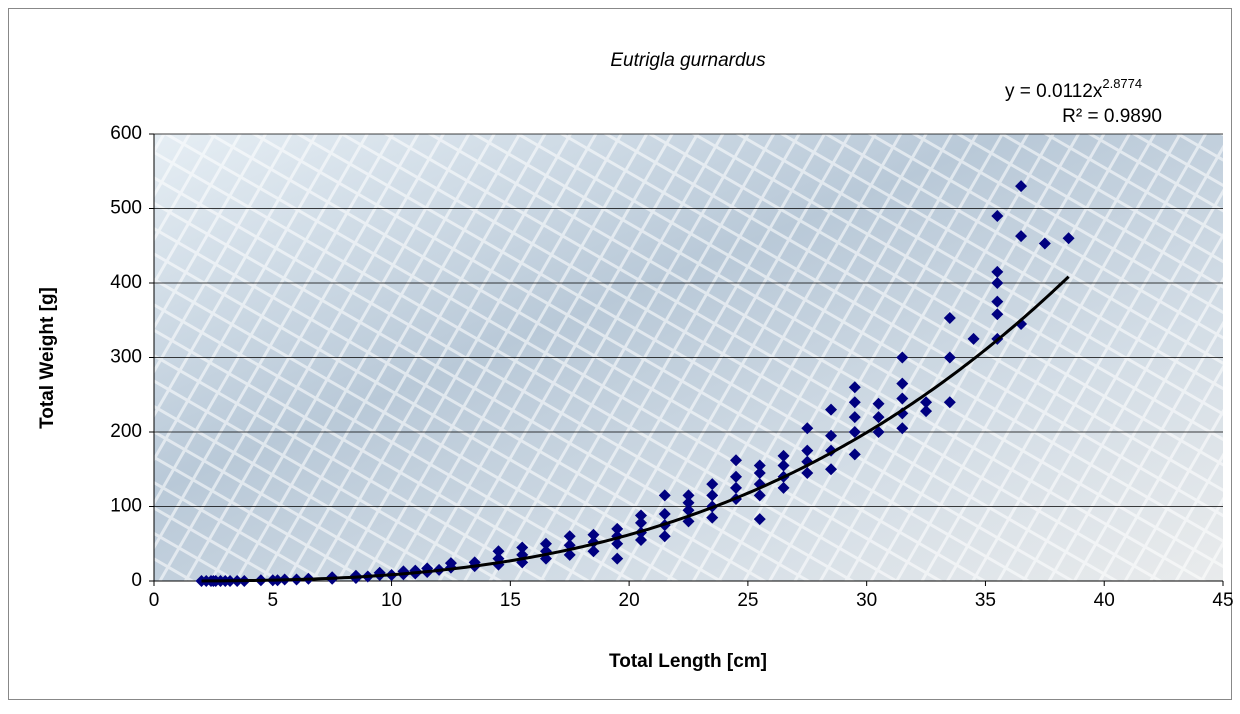 Image resolution: width=1240 pixels, height=714 pixels. Describe the element at coordinates (126, 357) in the screenshot. I see `y-tick-label: 300` at that location.